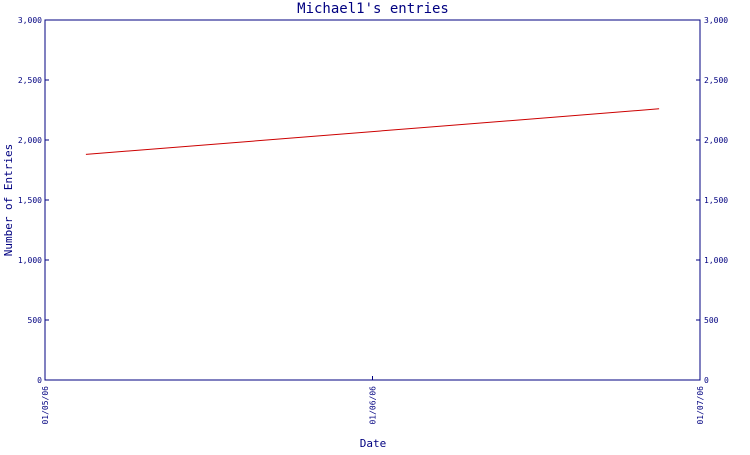  What do you see at coordinates (716, 260) in the screenshot?
I see `y-tick-label-right: 1,000` at bounding box center [716, 260].